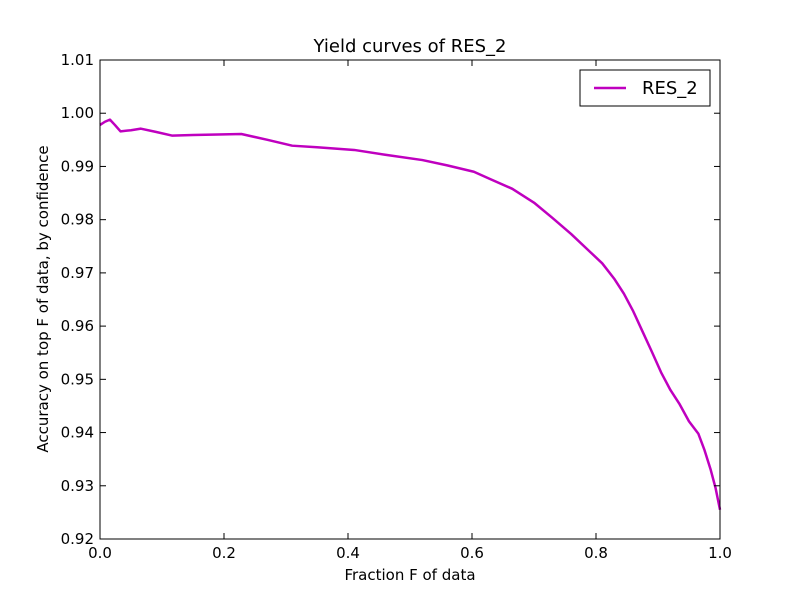 Image resolution: width=800 pixels, height=600 pixels. Describe the element at coordinates (43, 298) in the screenshot. I see `y-axis-label: Accuracy on top F of data, by confidence` at that location.